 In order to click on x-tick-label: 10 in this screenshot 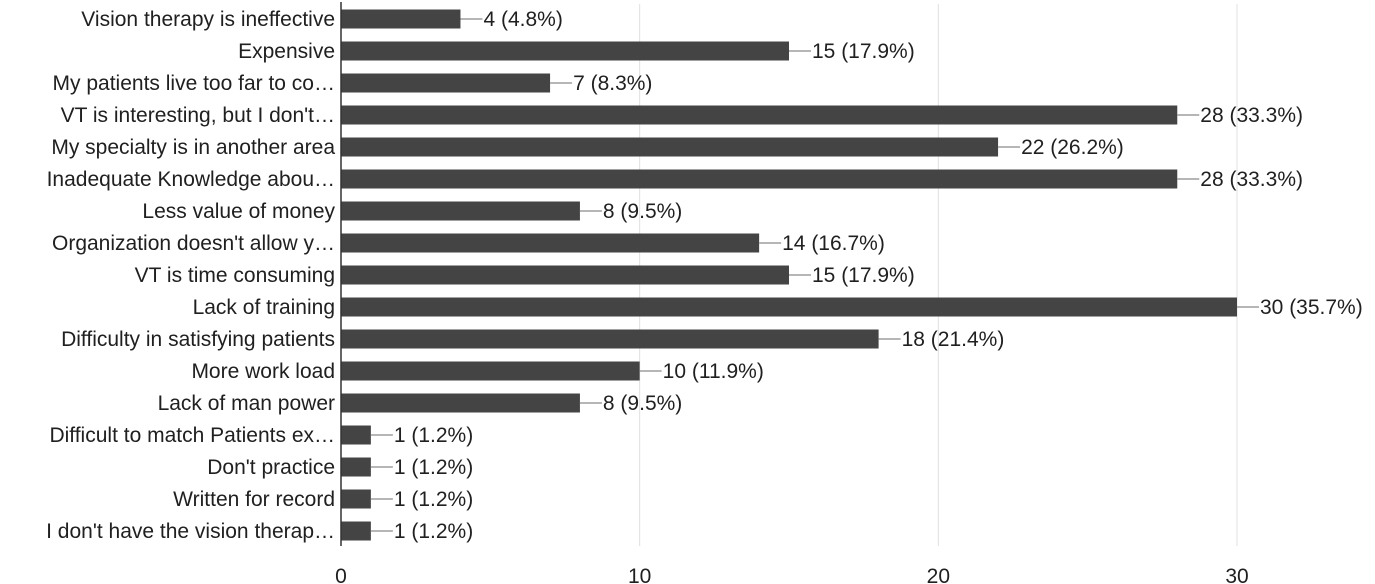, I will do `click(639, 574)`.